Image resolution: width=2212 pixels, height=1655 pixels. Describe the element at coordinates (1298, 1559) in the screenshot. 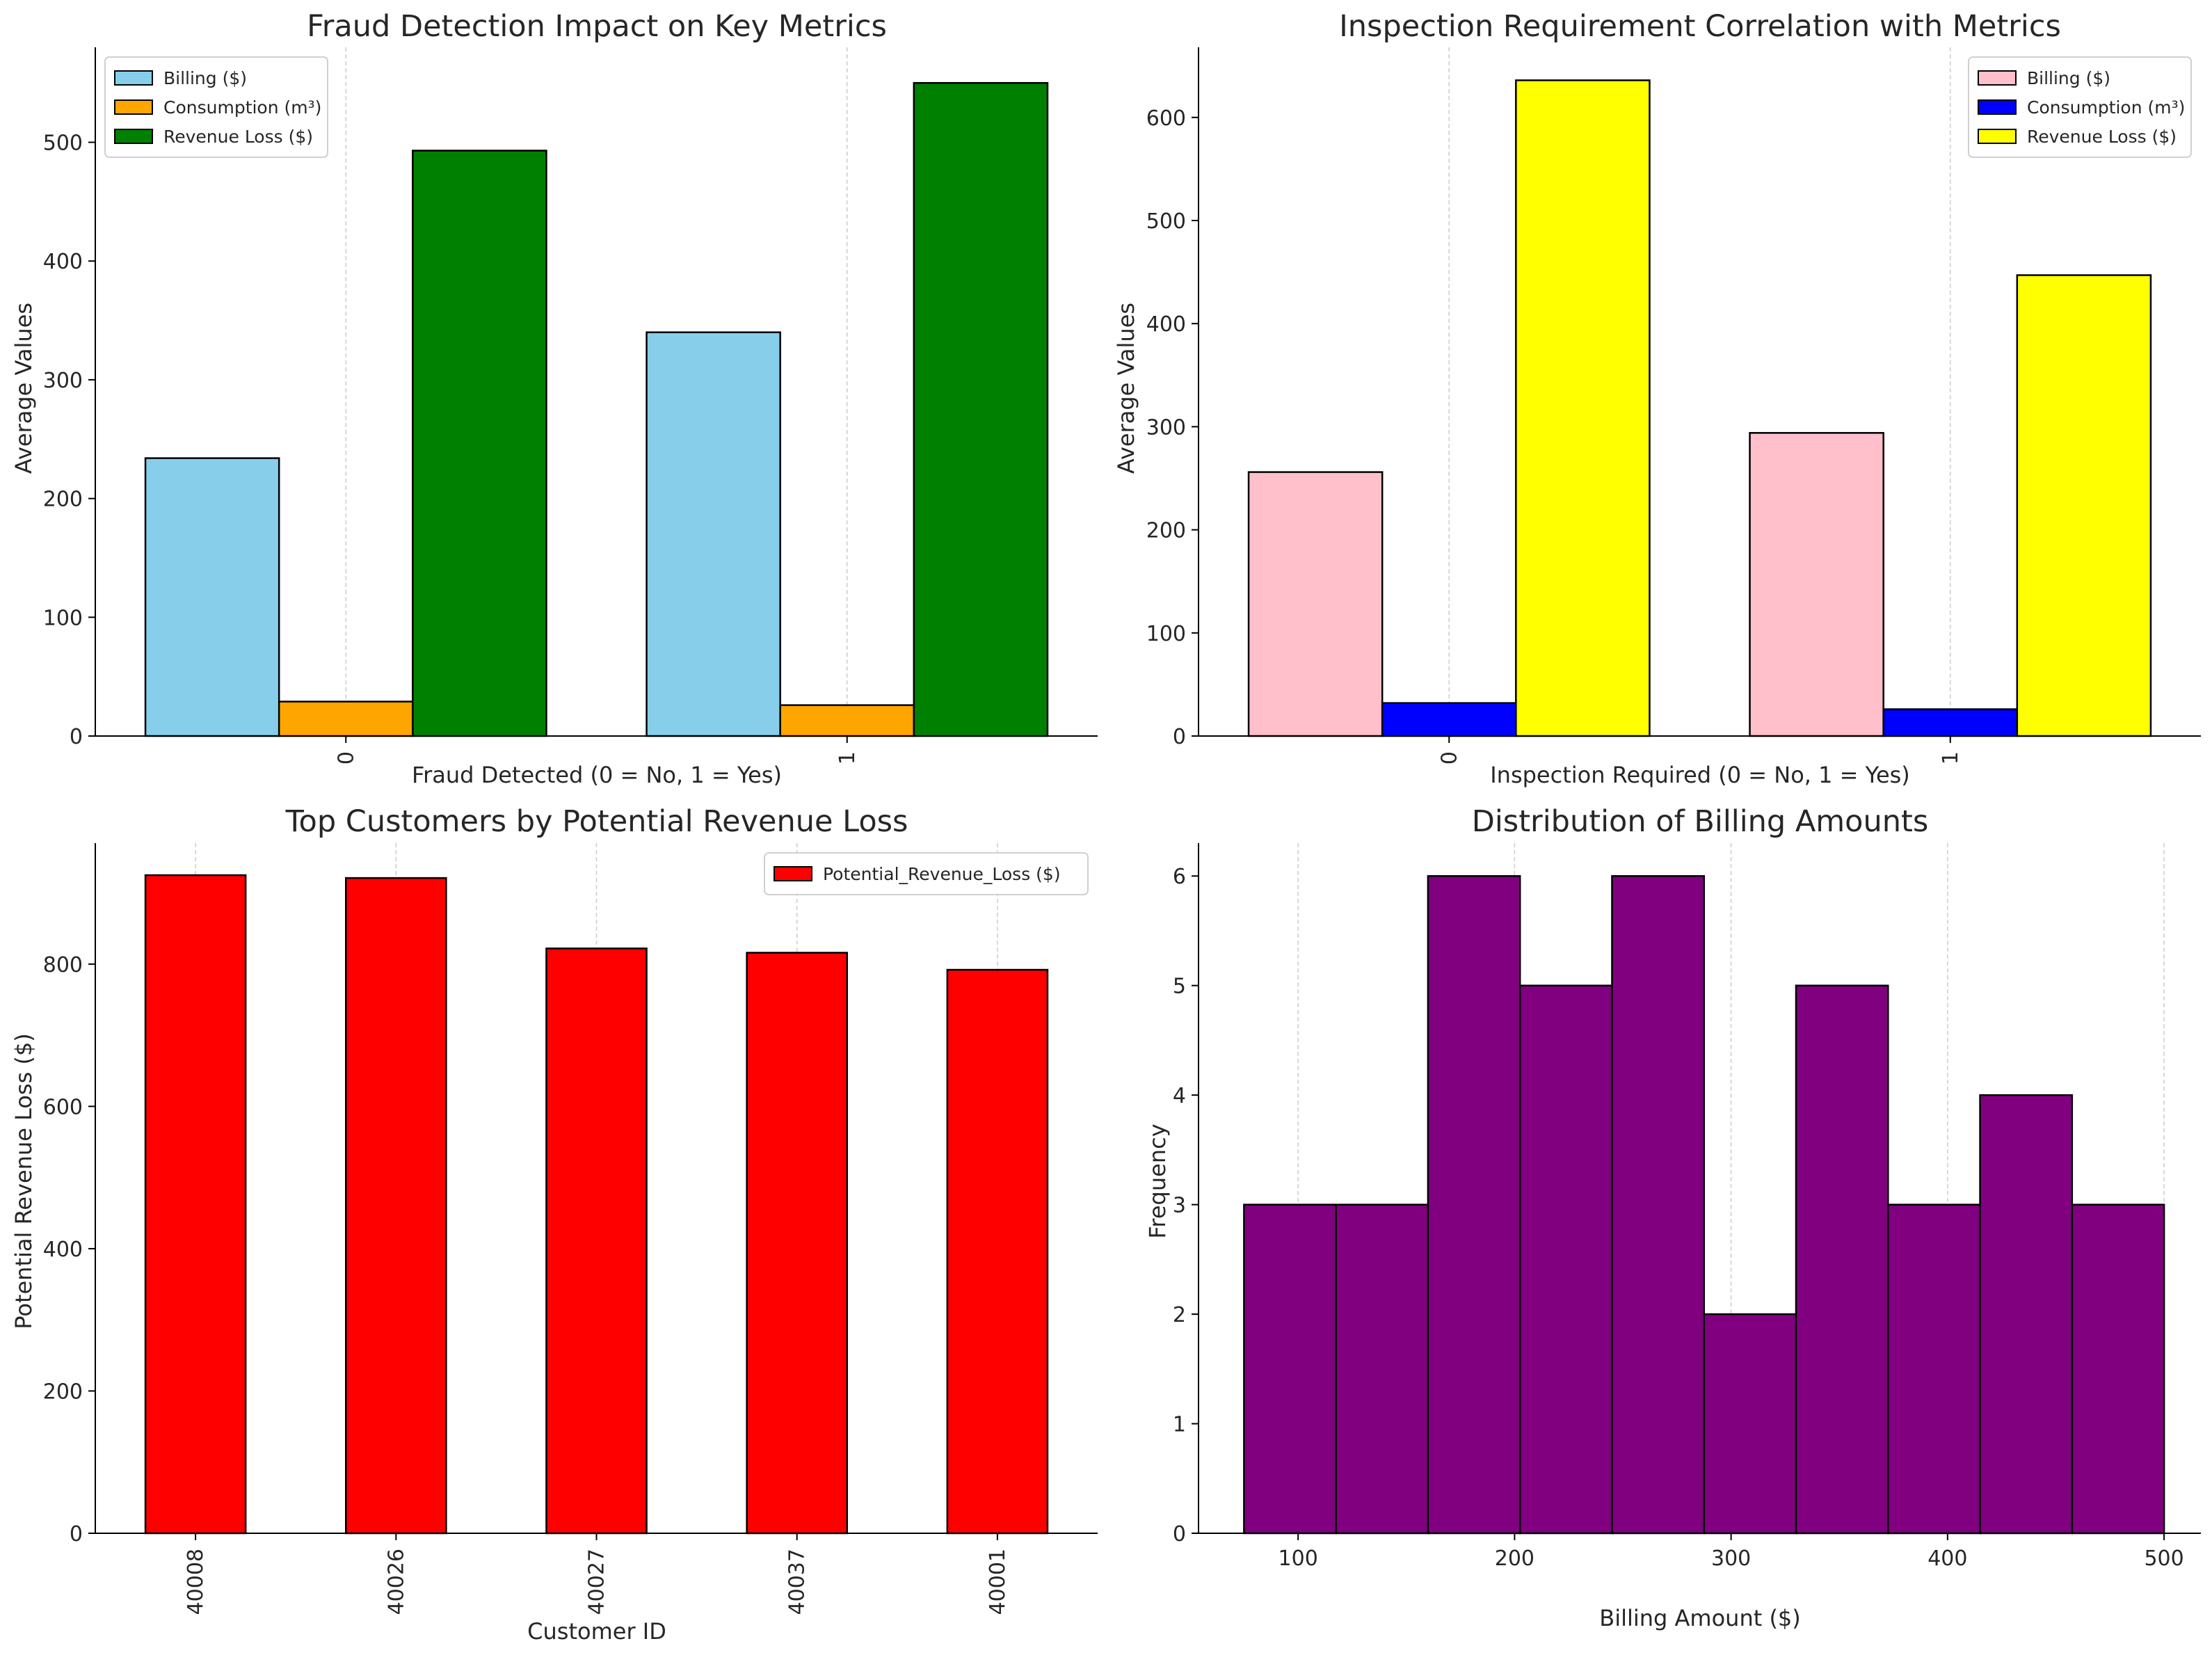

I see `x-tick-label: 100` at that location.